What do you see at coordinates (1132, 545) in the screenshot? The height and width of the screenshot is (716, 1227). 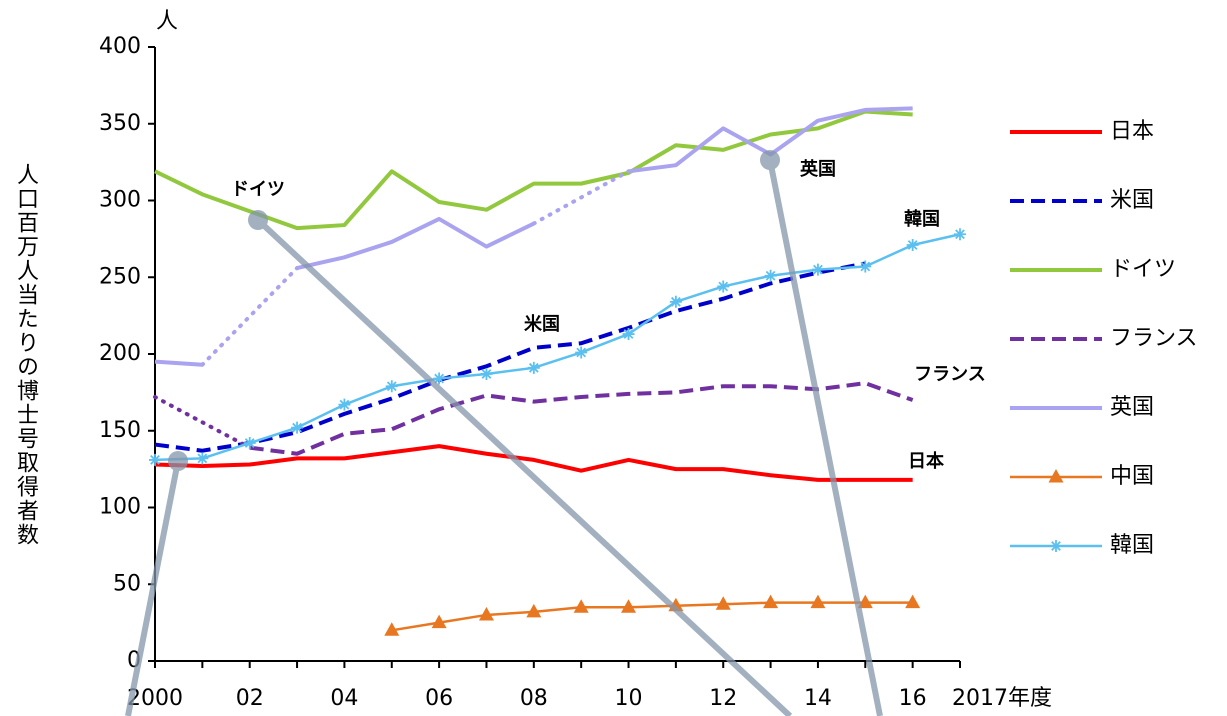 I see `legend-label: 韓国` at bounding box center [1132, 545].